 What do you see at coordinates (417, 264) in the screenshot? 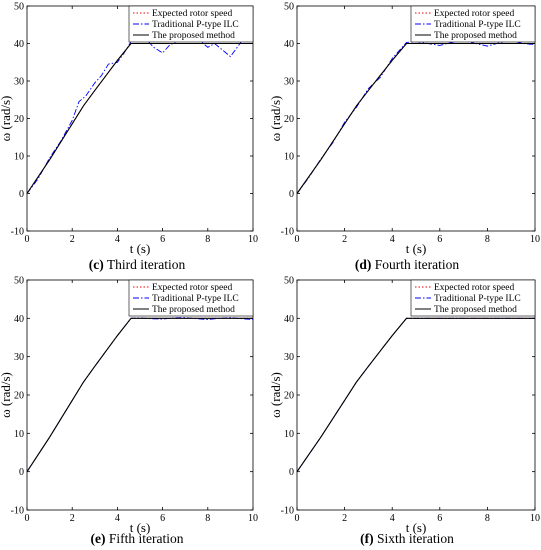
I see `caption-text: Fourth iteration` at bounding box center [417, 264].